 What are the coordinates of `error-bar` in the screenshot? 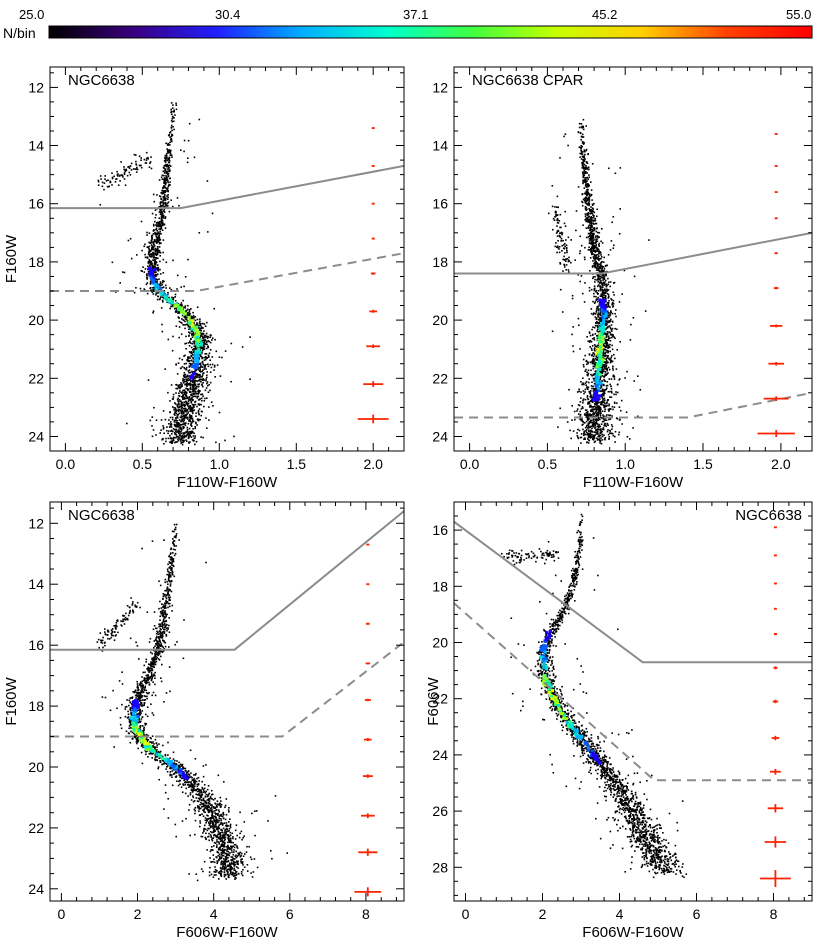 It's located at (373, 165).